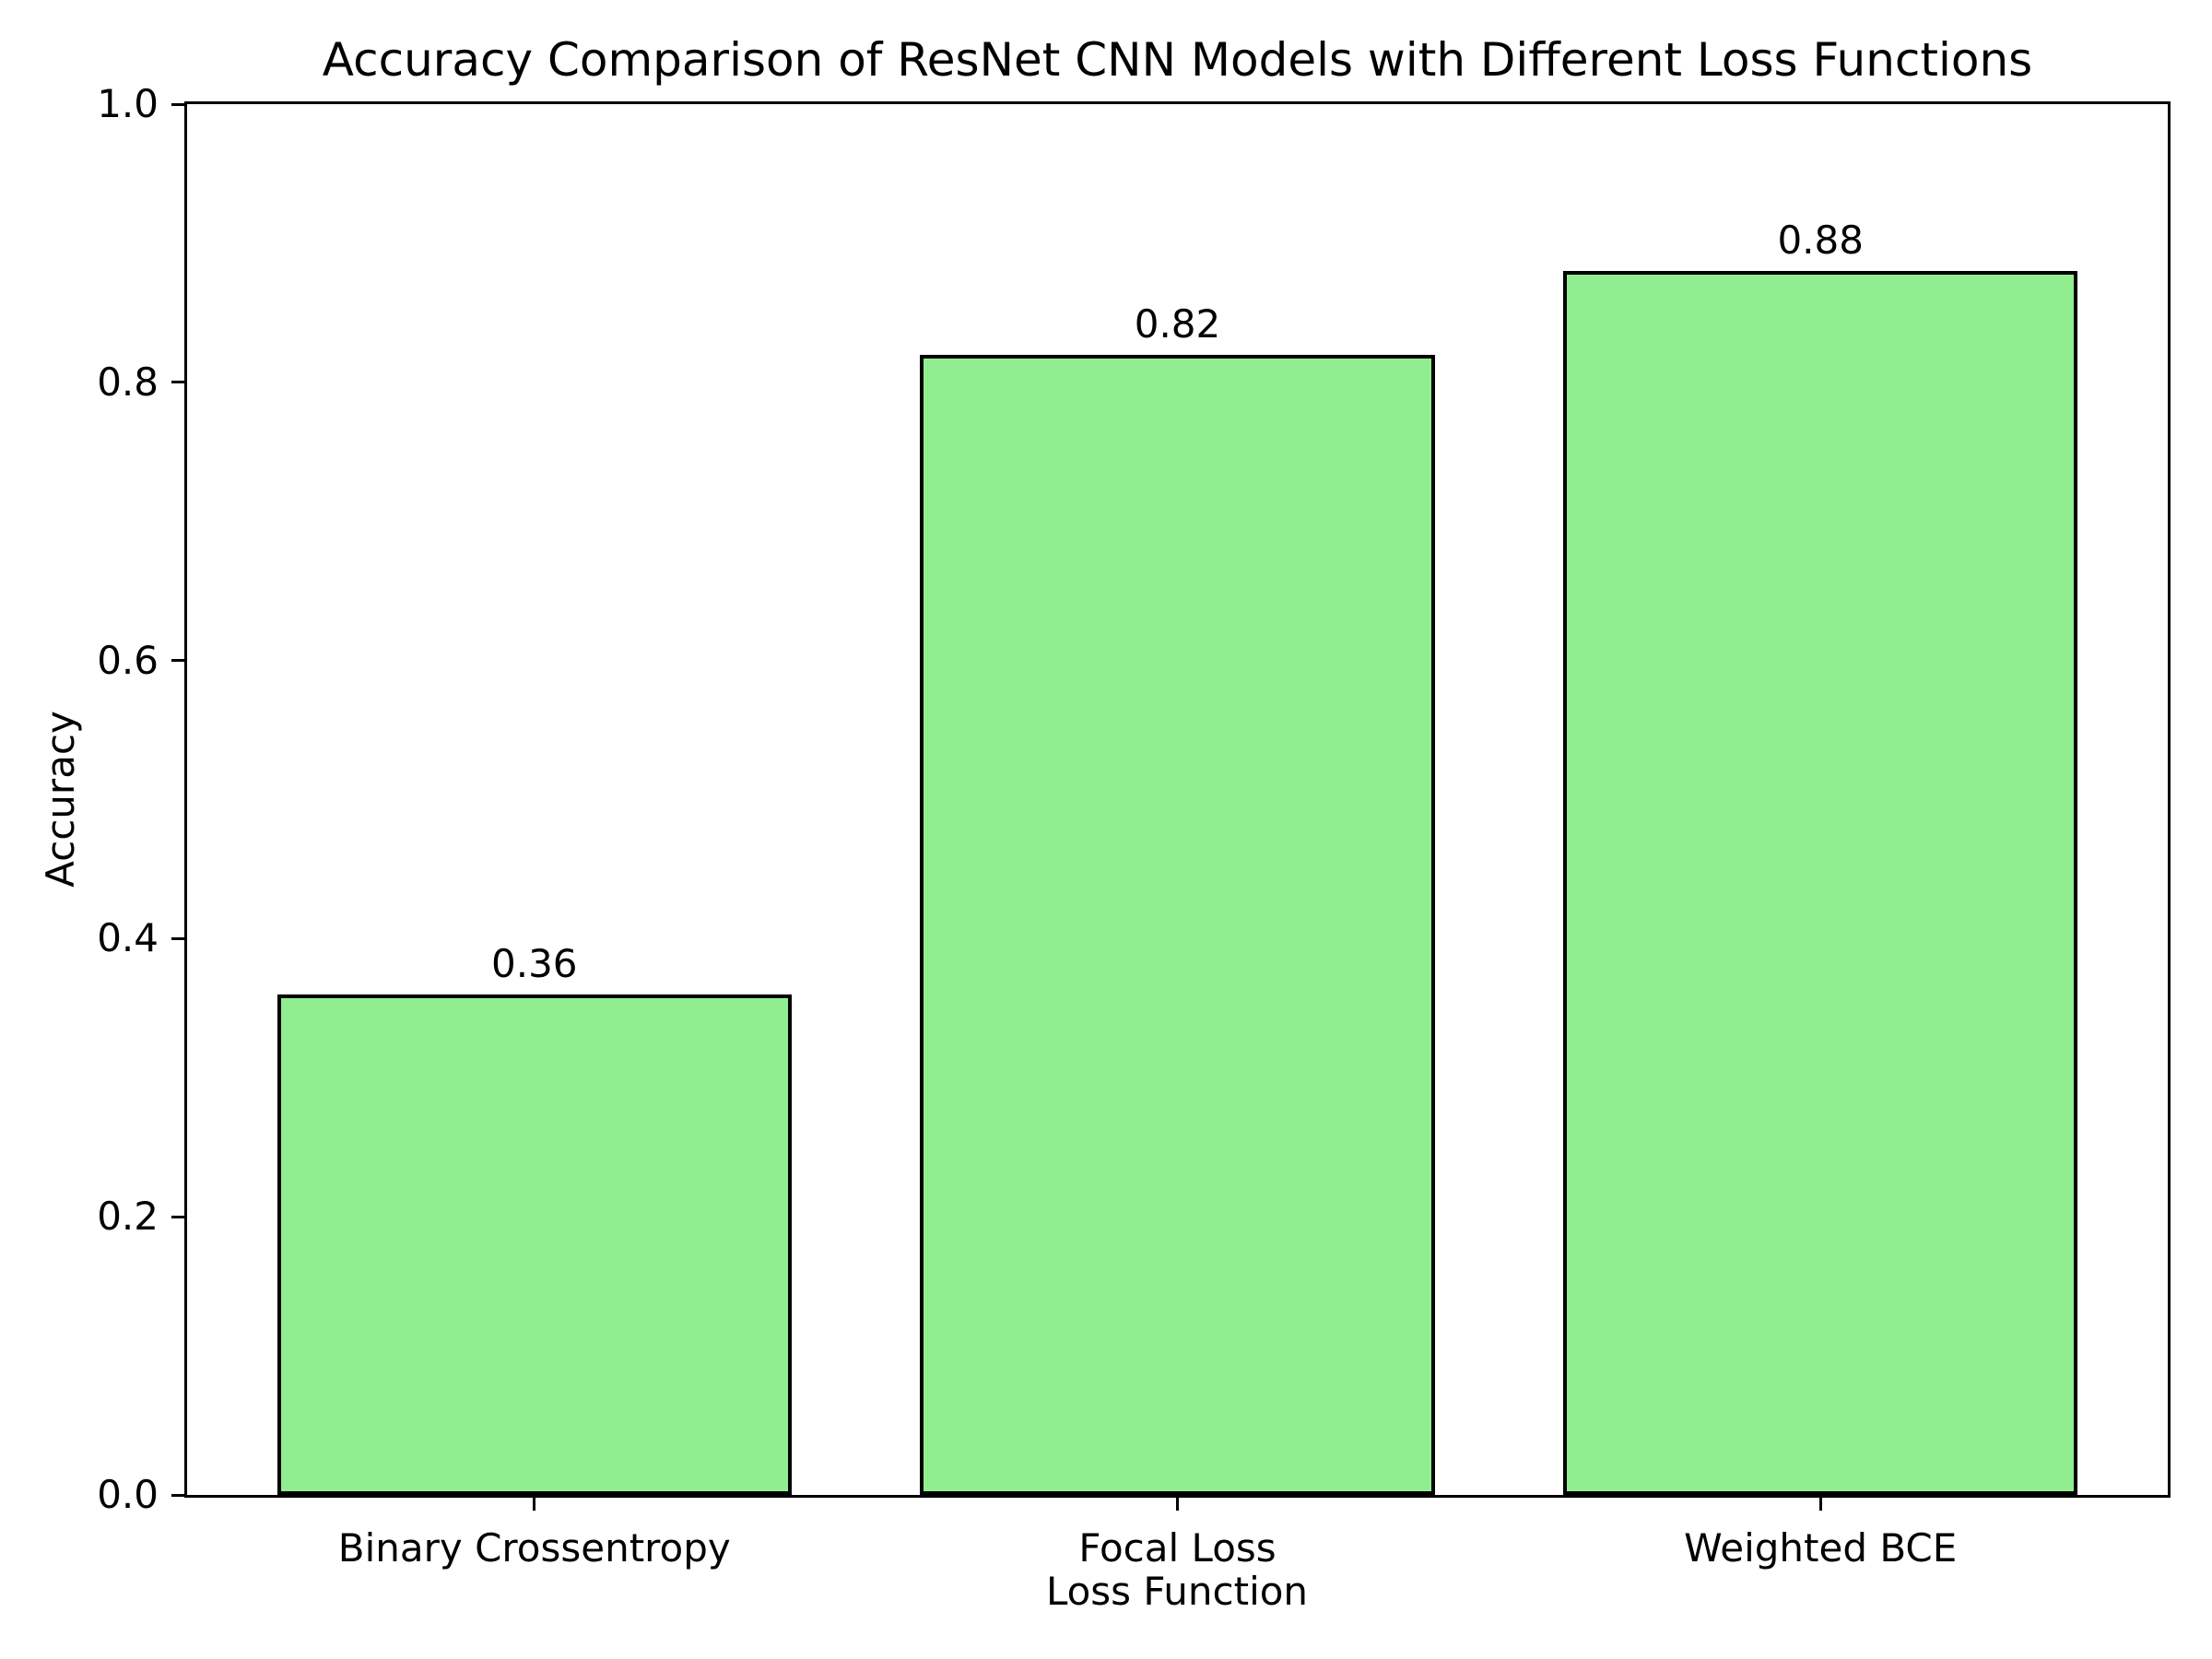 The width and height of the screenshot is (2212, 1659). I want to click on y-tick-label: 0.4, so click(128, 938).